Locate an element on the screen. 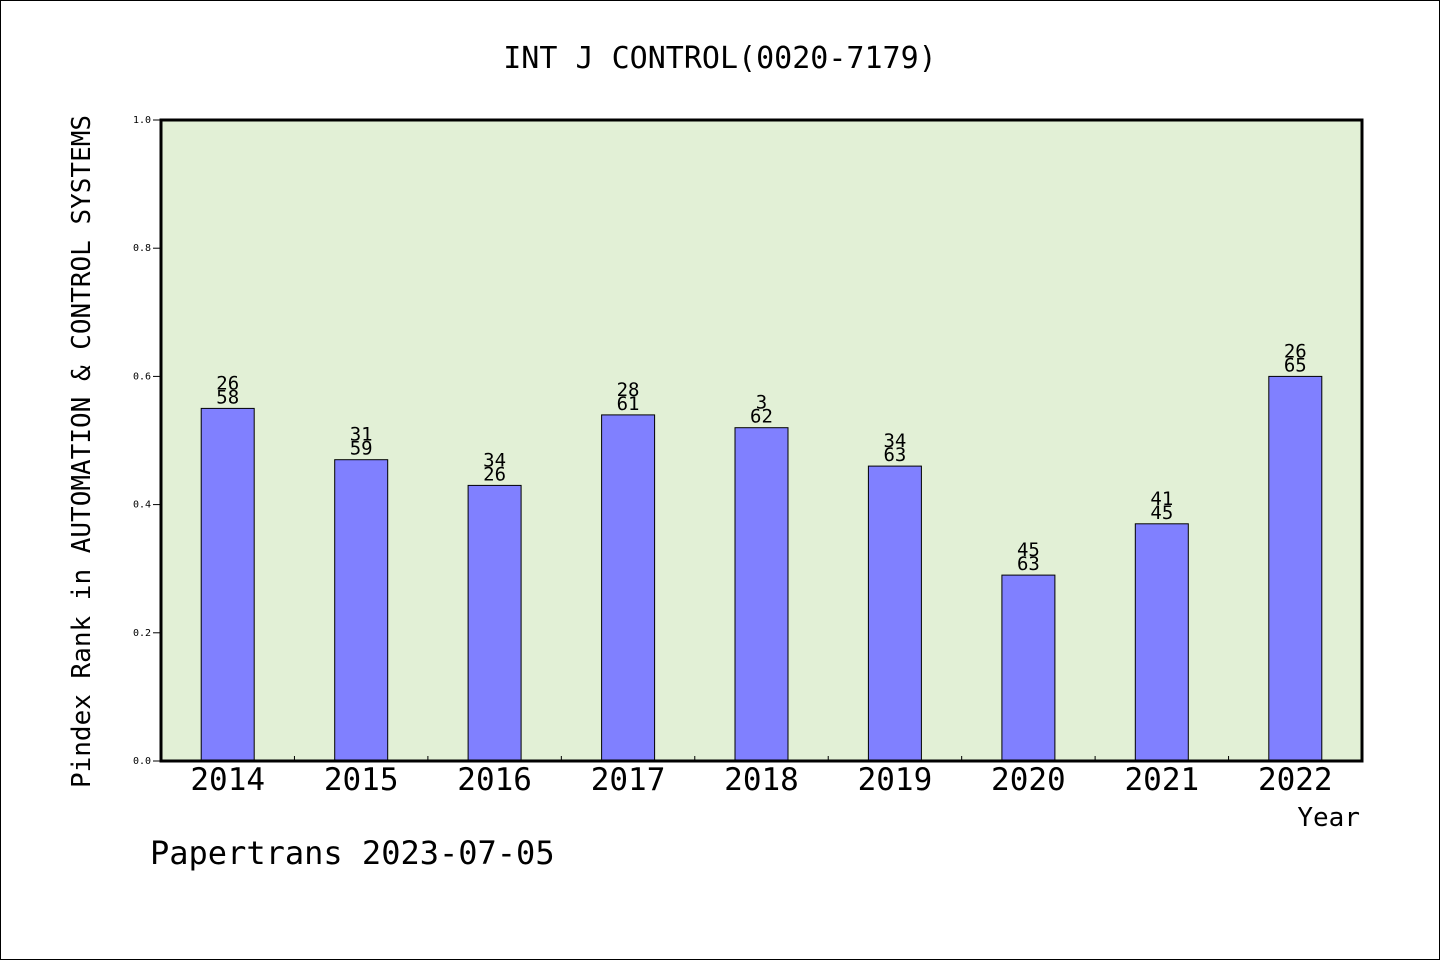 The image size is (1440, 960). y-tick-label-0.2: 0.2 is located at coordinates (142, 633).